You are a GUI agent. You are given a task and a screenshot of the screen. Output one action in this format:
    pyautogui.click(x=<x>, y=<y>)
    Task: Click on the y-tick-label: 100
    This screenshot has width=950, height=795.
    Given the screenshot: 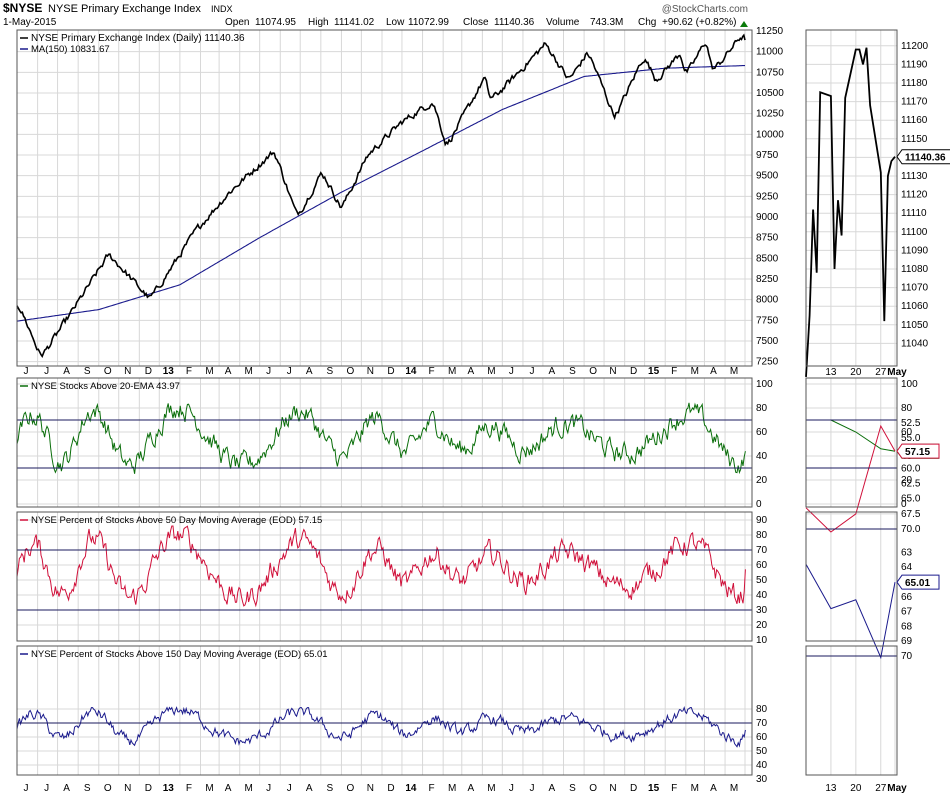 What is the action you would take?
    pyautogui.click(x=909, y=384)
    